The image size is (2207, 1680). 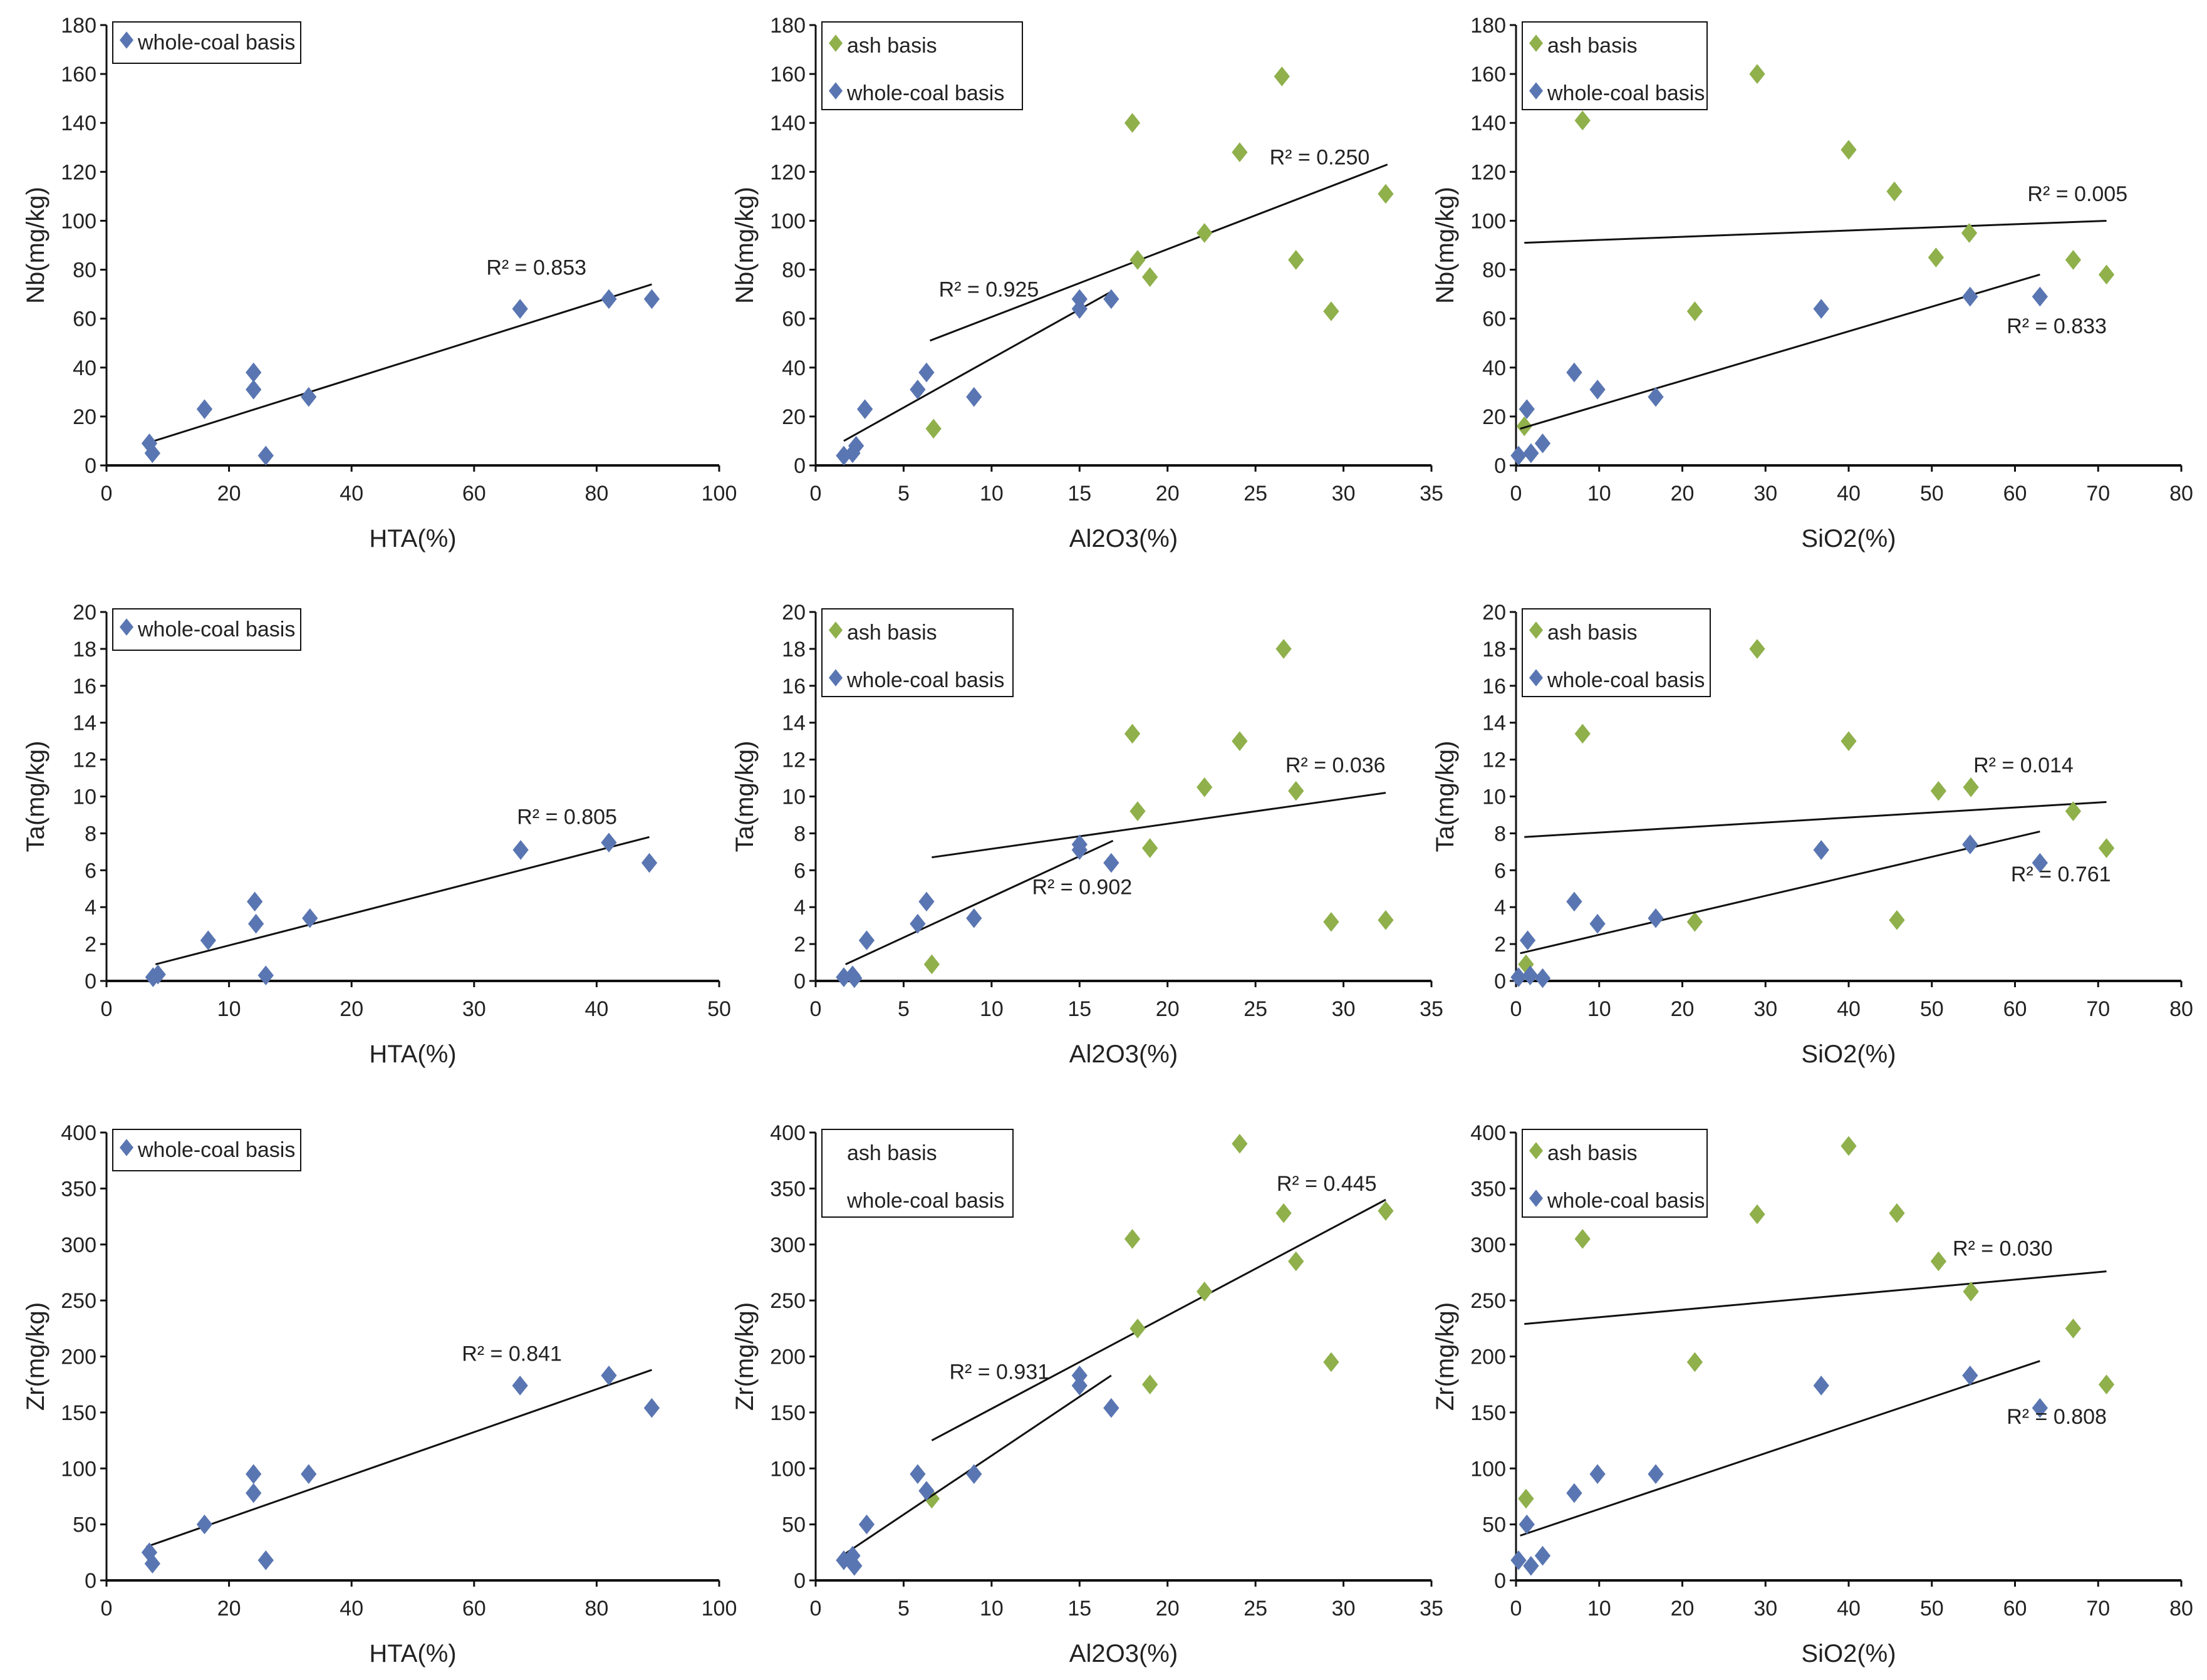 What do you see at coordinates (84, 687) in the screenshot?
I see `y-tick-label: 16` at bounding box center [84, 687].